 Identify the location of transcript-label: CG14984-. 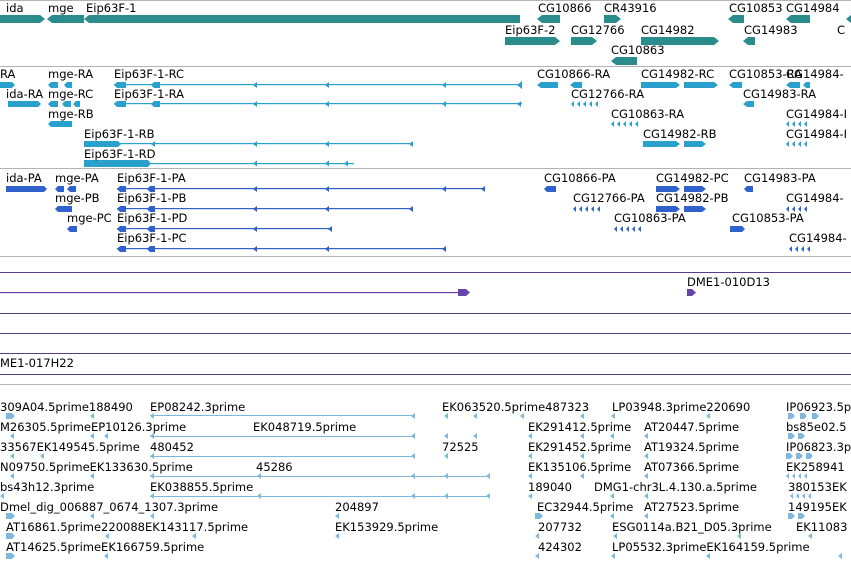
(815, 74).